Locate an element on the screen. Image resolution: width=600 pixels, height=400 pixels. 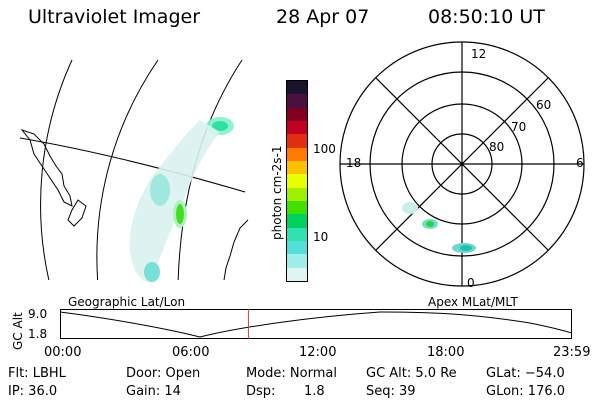
time-label: 08:50:10 UT is located at coordinates (486, 17).